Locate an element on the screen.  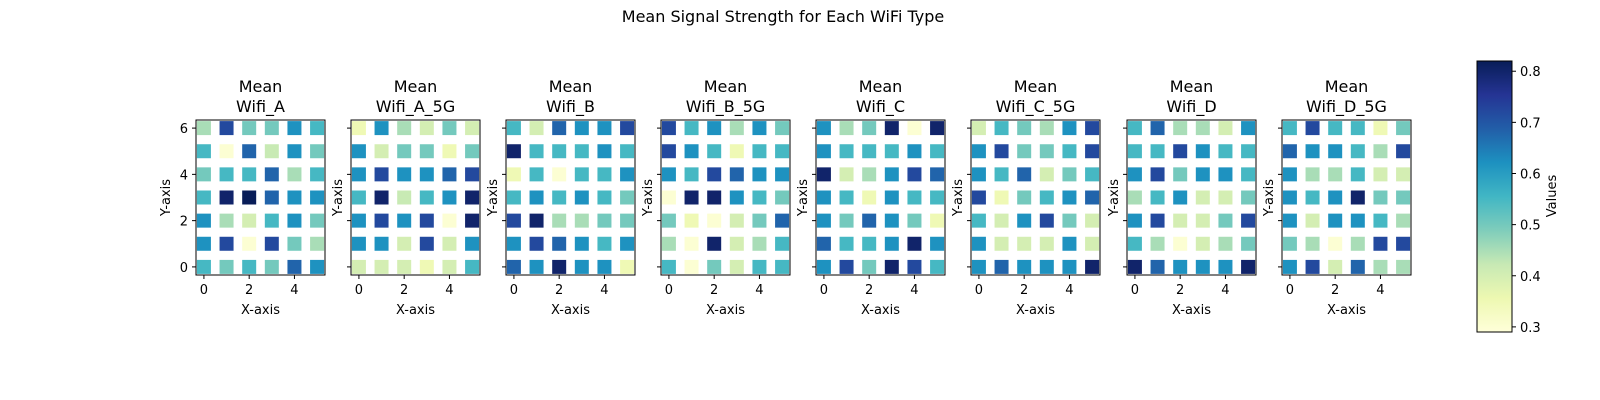
colorbar: 0.3 0.4 0.5 0.6 0.7 0.8 Values is located at coordinates (1518, 198).